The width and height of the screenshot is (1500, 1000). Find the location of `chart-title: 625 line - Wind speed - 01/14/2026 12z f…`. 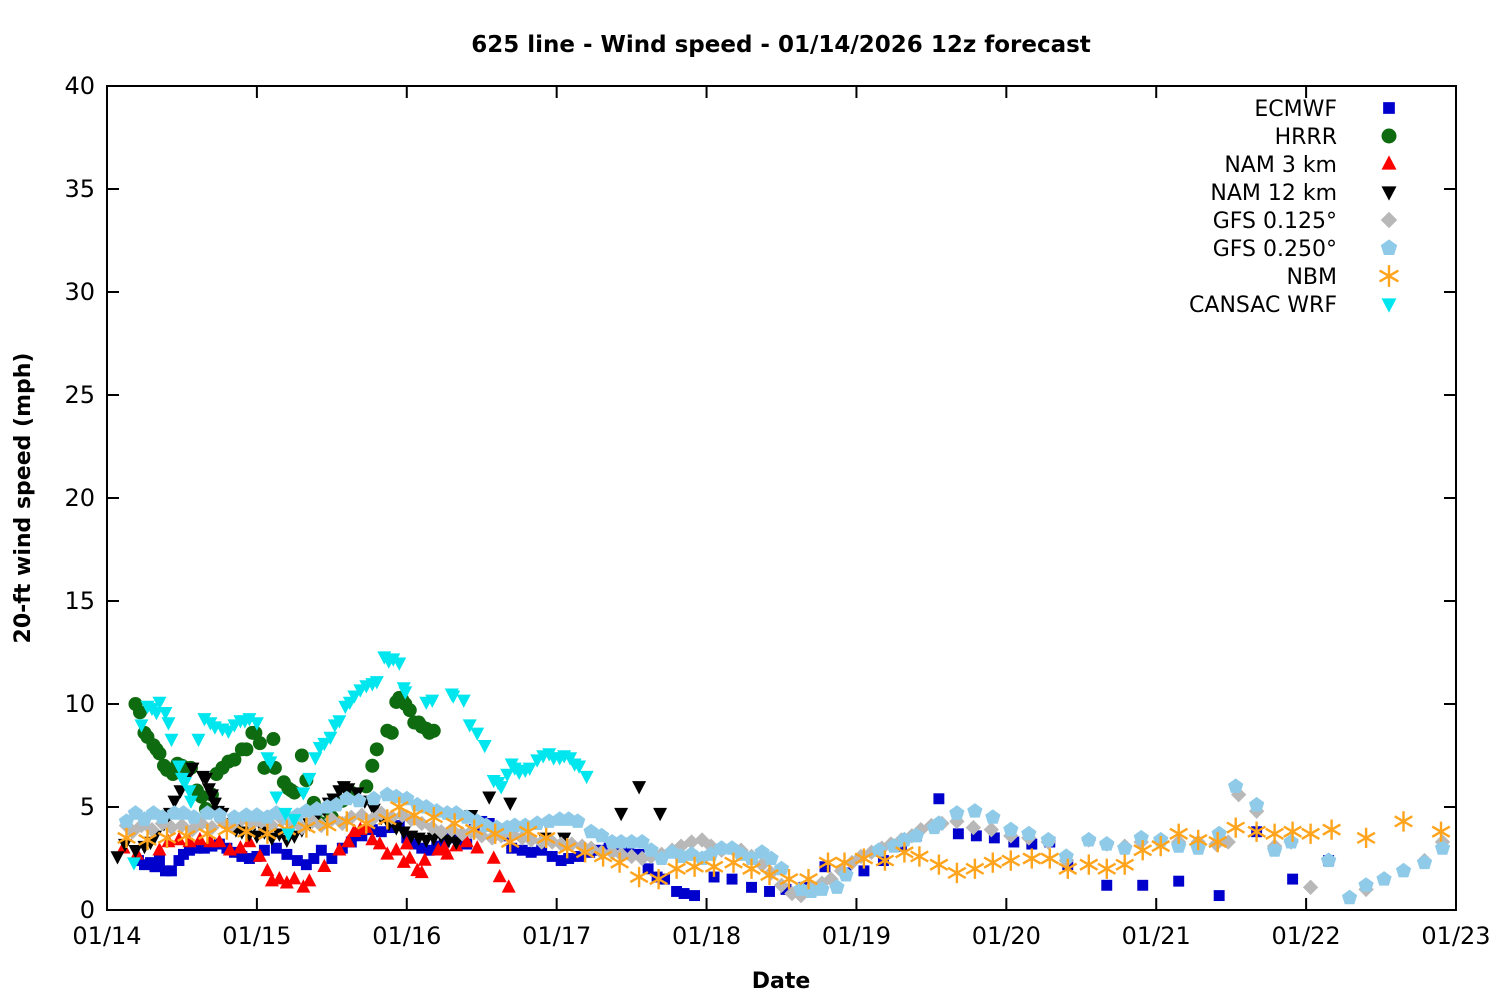

chart-title: 625 line - Wind speed - 01/14/2026 12z f… is located at coordinates (781, 45).